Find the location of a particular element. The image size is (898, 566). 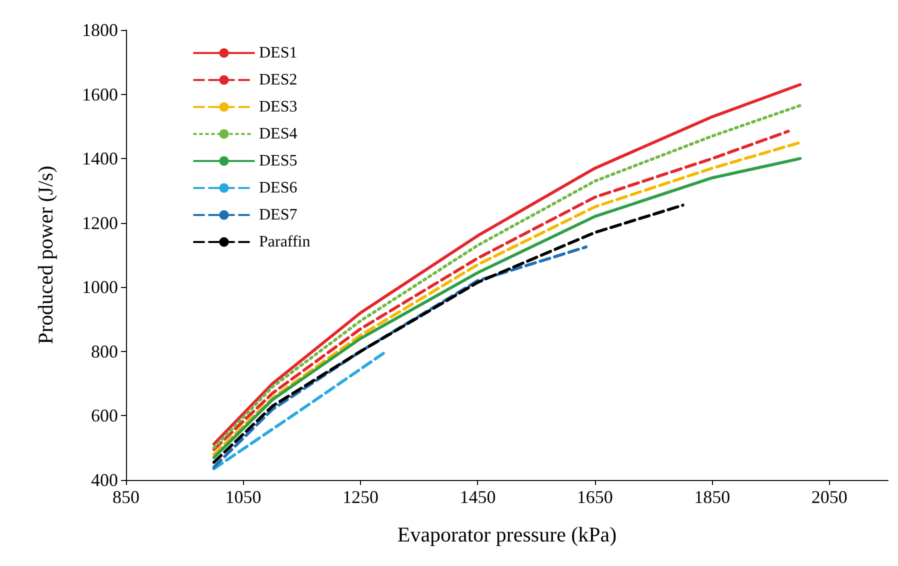

x-tick-label: 850 is located at coordinates (126, 497).